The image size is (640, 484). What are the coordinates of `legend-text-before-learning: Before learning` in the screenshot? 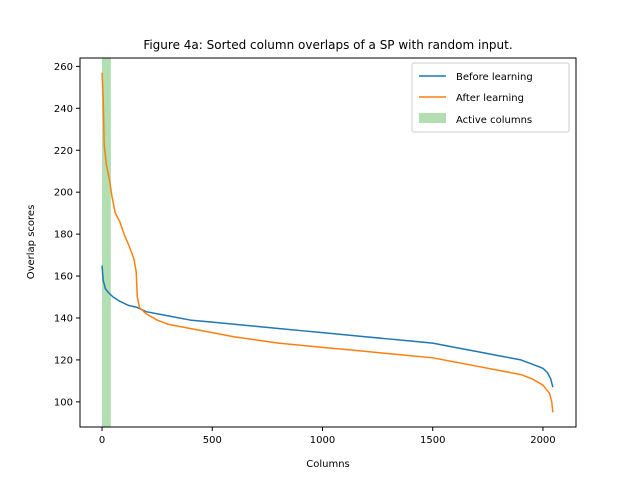 It's located at (494, 77).